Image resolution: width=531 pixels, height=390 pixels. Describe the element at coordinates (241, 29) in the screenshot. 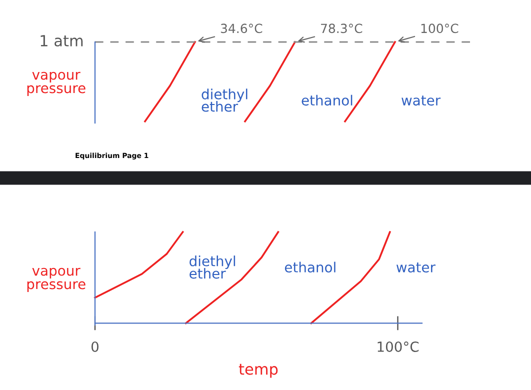

I see `text: 34.6°C` at that location.